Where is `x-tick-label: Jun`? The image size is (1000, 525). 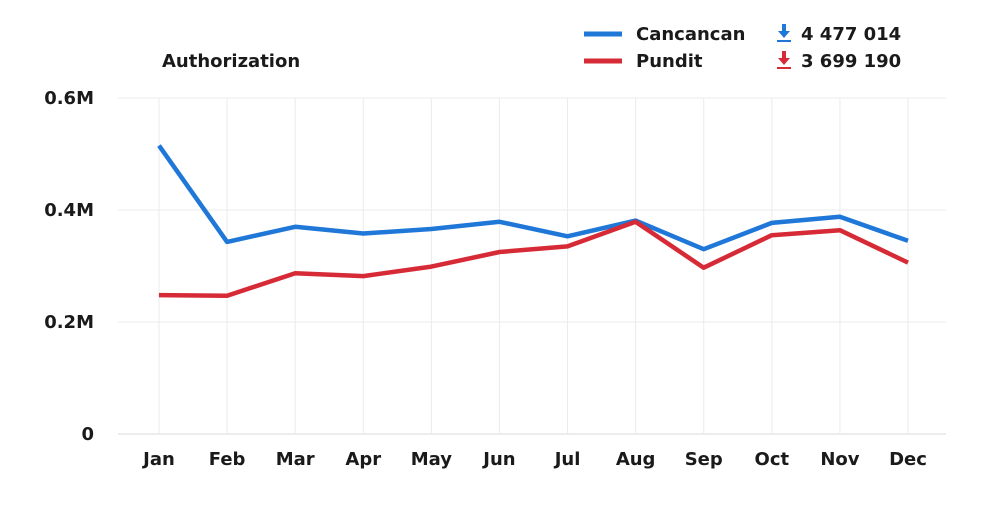
x-tick-label: Jun is located at coordinates (498, 459).